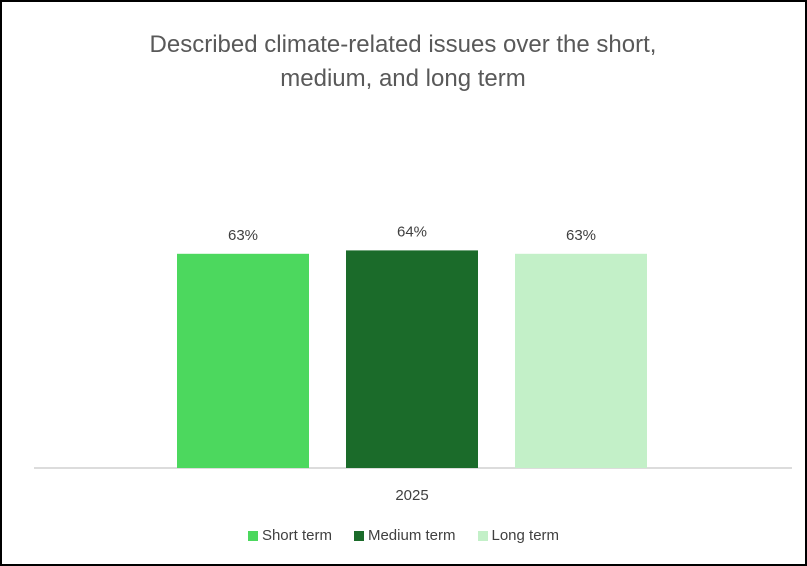 The height and width of the screenshot is (566, 807). I want to click on bar-long-term, so click(581, 360).